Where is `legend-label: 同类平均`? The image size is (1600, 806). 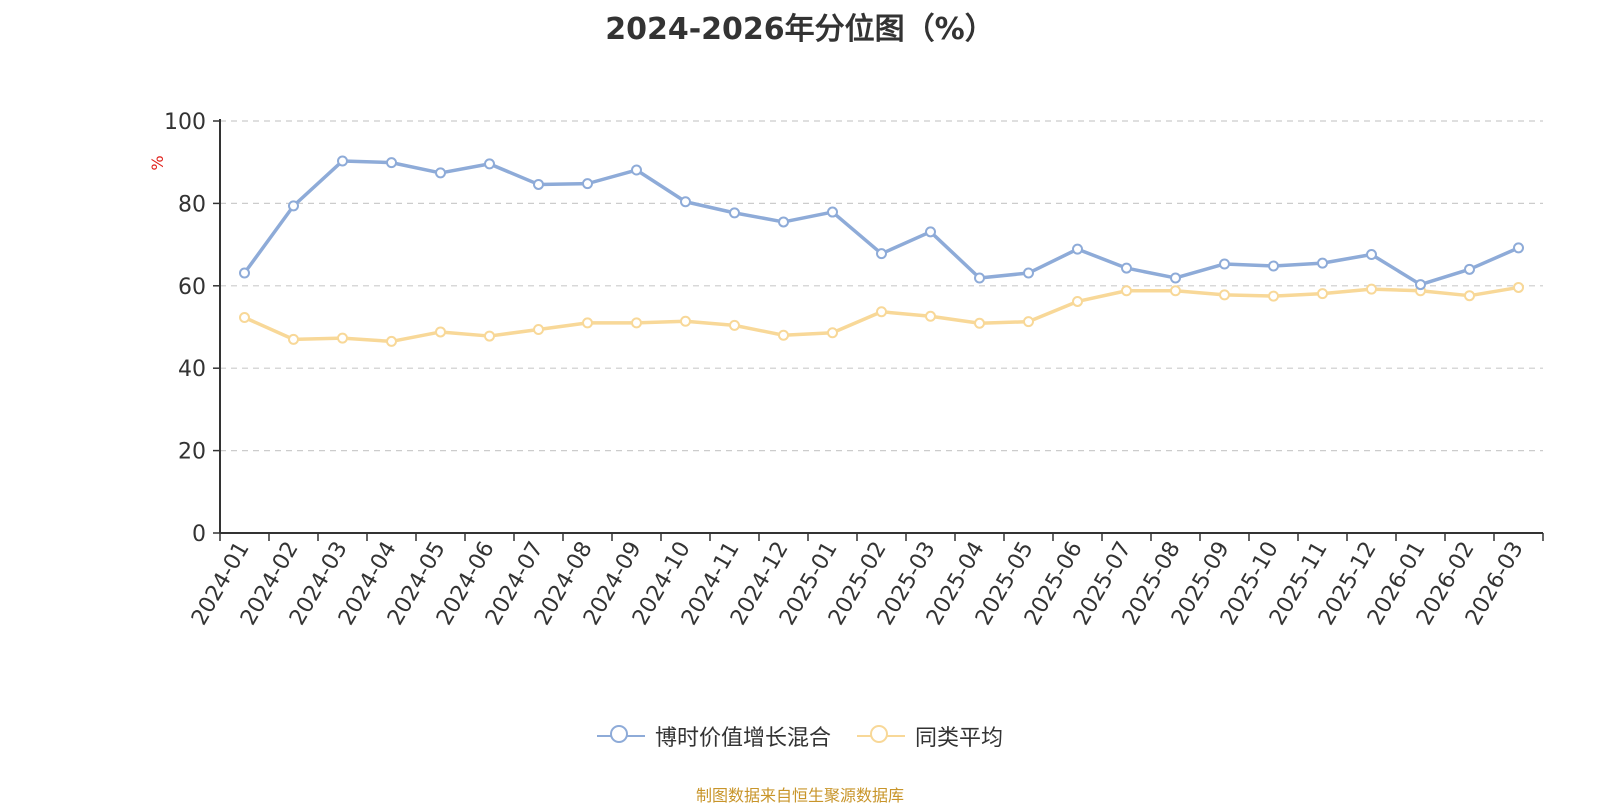
legend-label: 同类平均 is located at coordinates (959, 738).